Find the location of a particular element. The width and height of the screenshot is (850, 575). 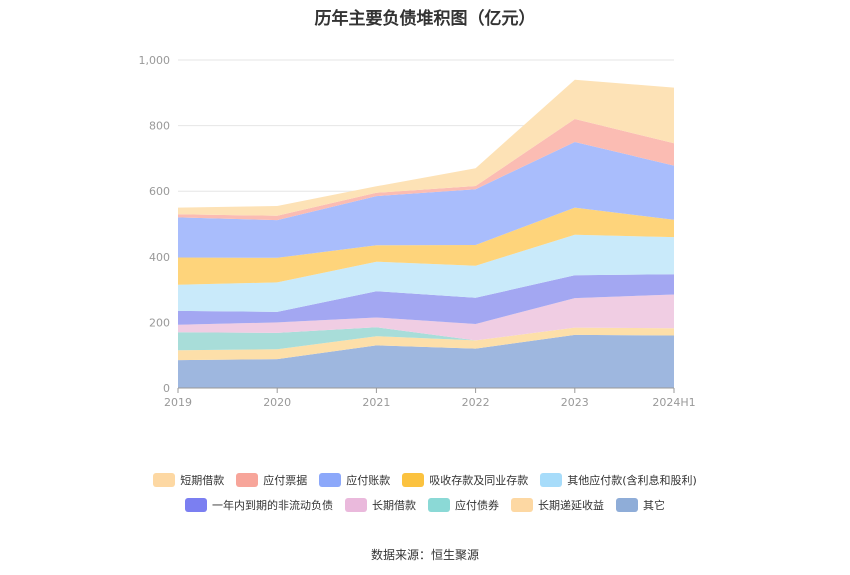

legend-item: 一年内到期的非流动负债 is located at coordinates (259, 505).